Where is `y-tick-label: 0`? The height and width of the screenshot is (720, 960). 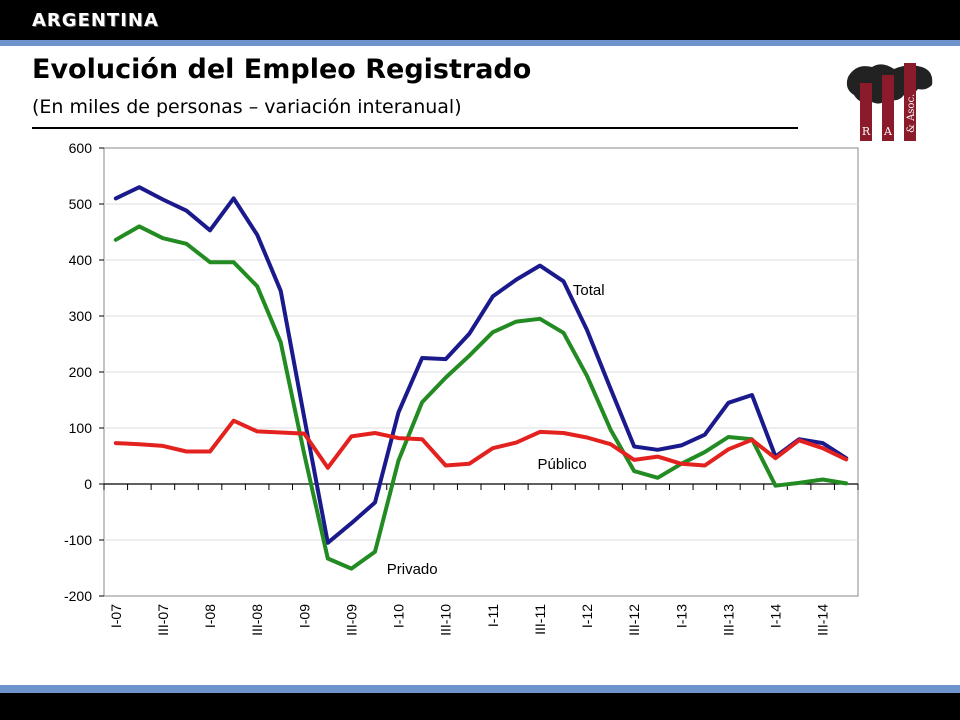
y-tick-label: 0 is located at coordinates (88, 484).